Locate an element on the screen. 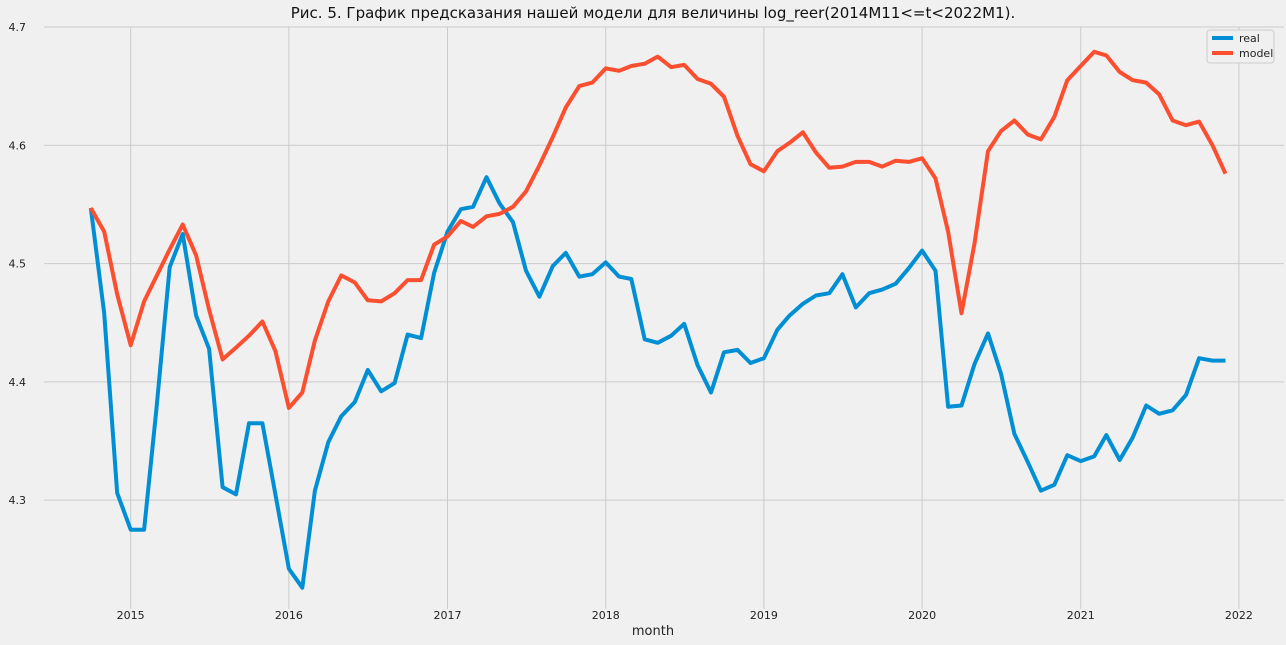 The width and height of the screenshot is (1286, 645). y-tick-label: 4.3 is located at coordinates (18, 500).